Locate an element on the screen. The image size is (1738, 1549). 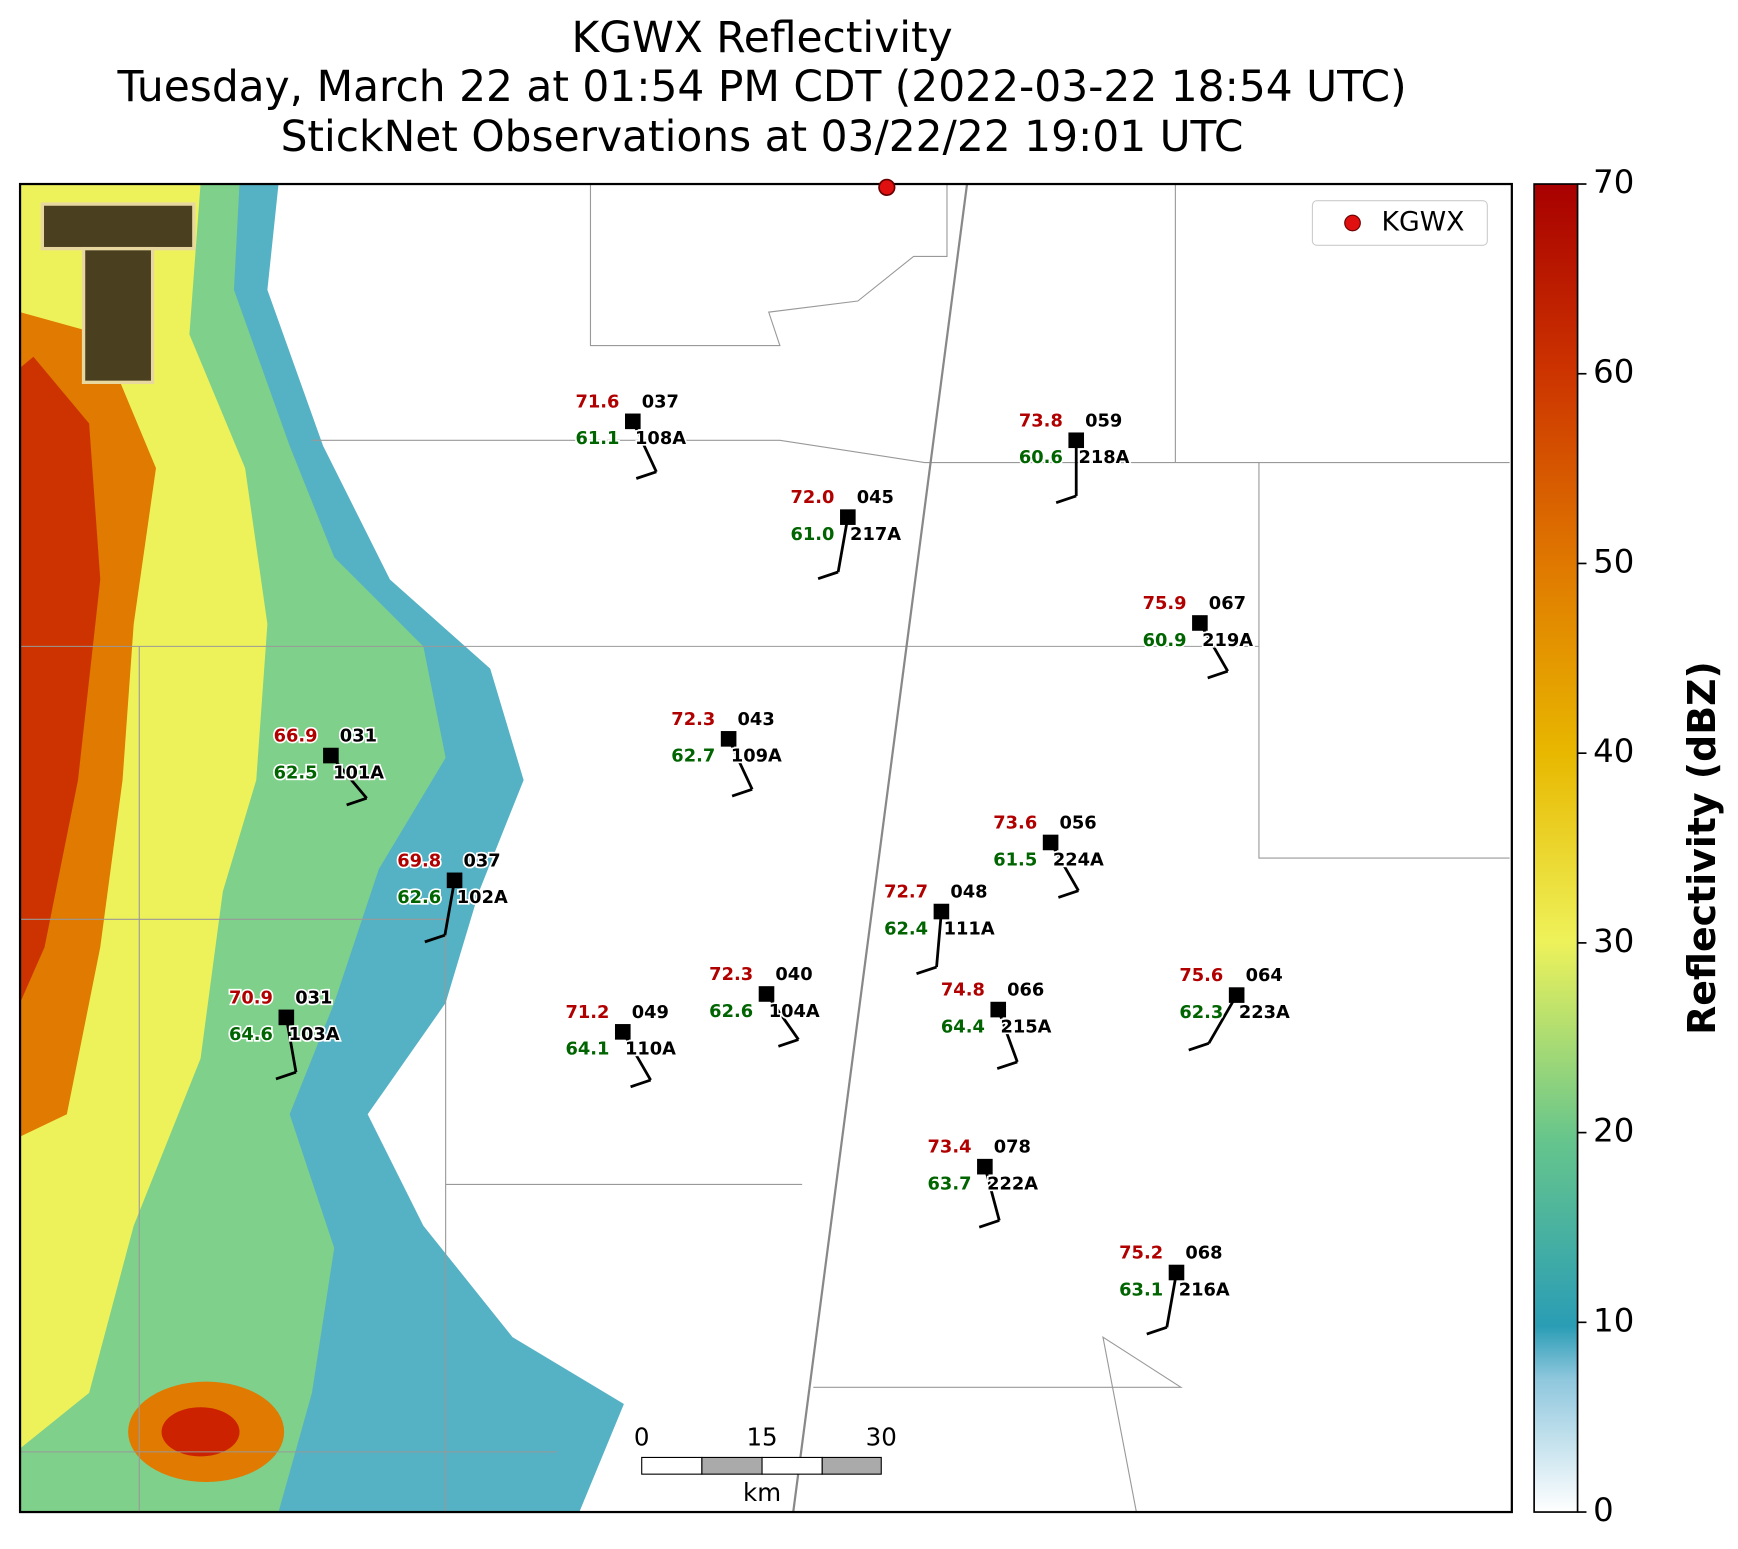
pressure: 056 is located at coordinates (1078, 823).